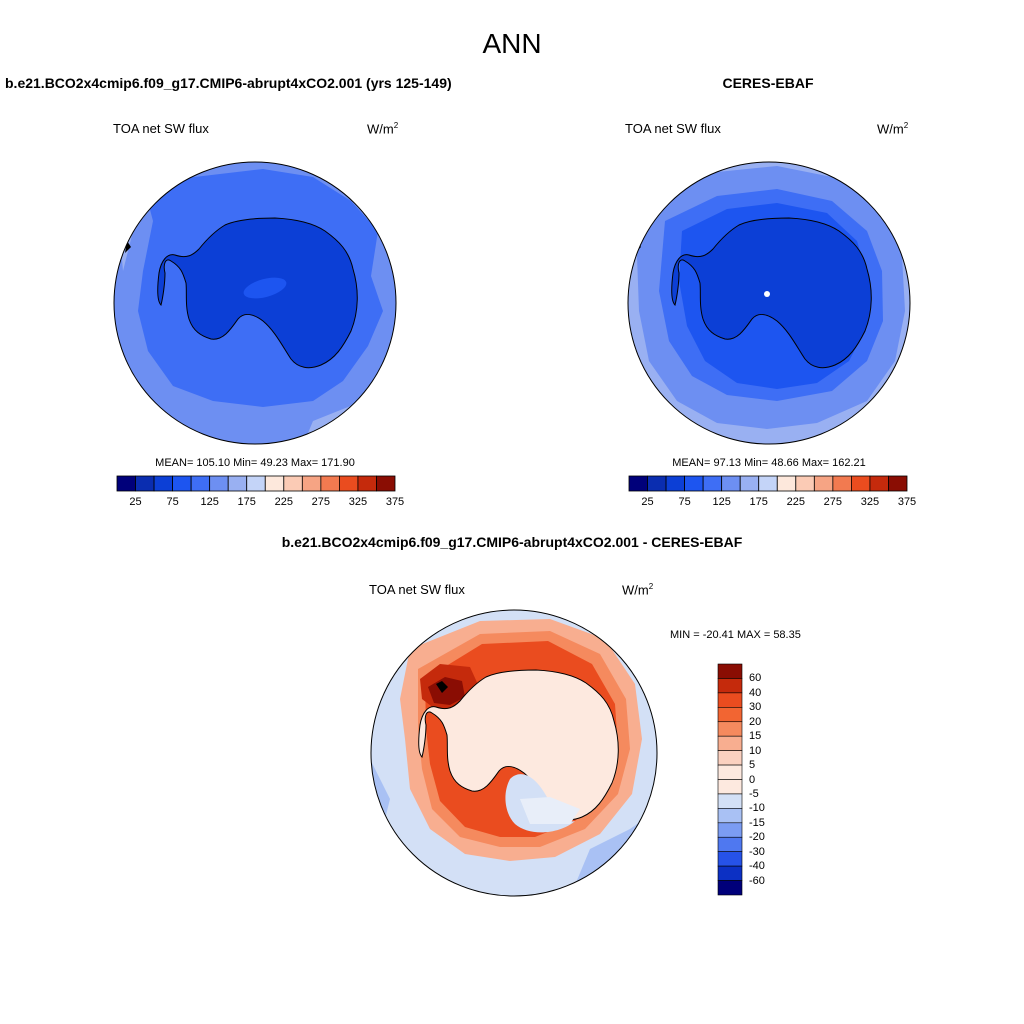 Image resolution: width=1024 pixels, height=1024 pixels. What do you see at coordinates (893, 129) in the screenshot?
I see `obs-units-label: W/m2` at bounding box center [893, 129].